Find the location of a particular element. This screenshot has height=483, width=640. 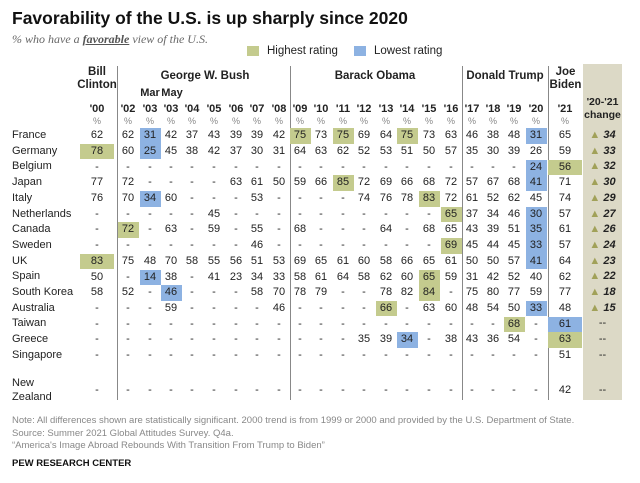

table-cell: 70 is located at coordinates (128, 198).